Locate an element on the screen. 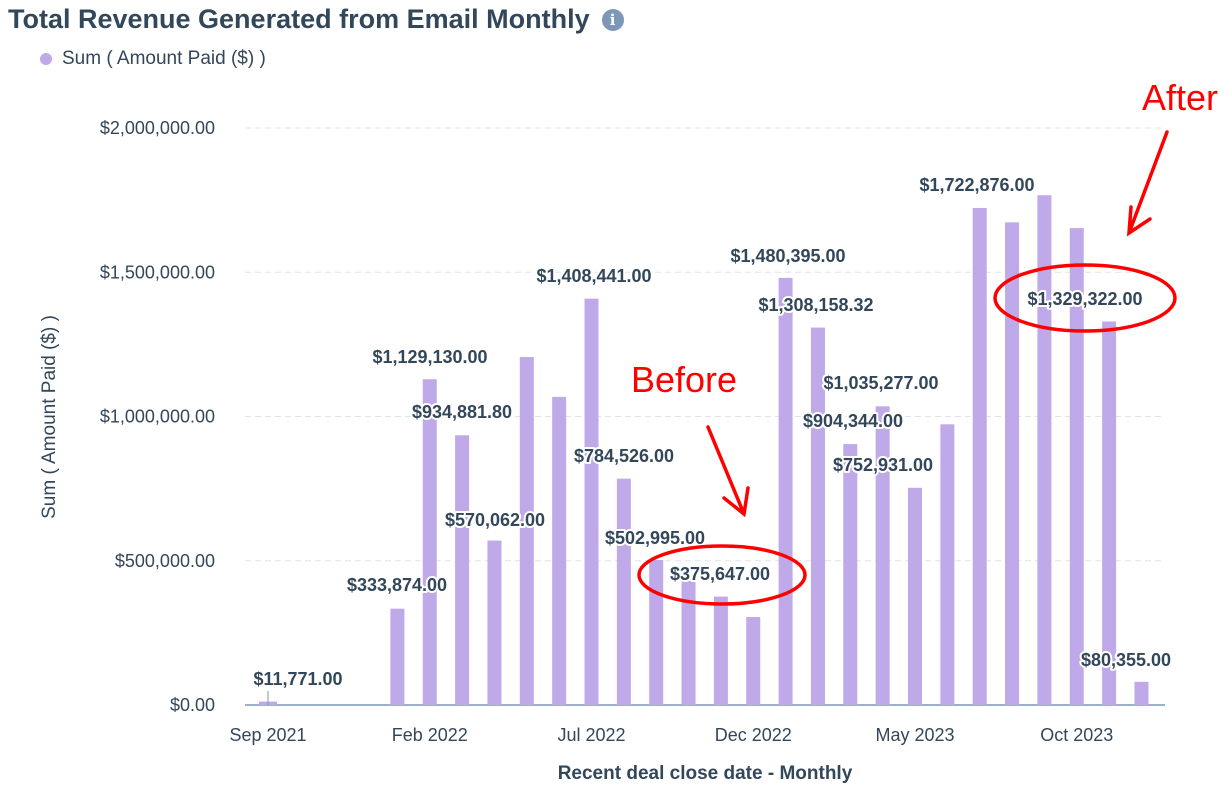 This screenshot has width=1230, height=794. annotation-before-ellipse is located at coordinates (722, 575).